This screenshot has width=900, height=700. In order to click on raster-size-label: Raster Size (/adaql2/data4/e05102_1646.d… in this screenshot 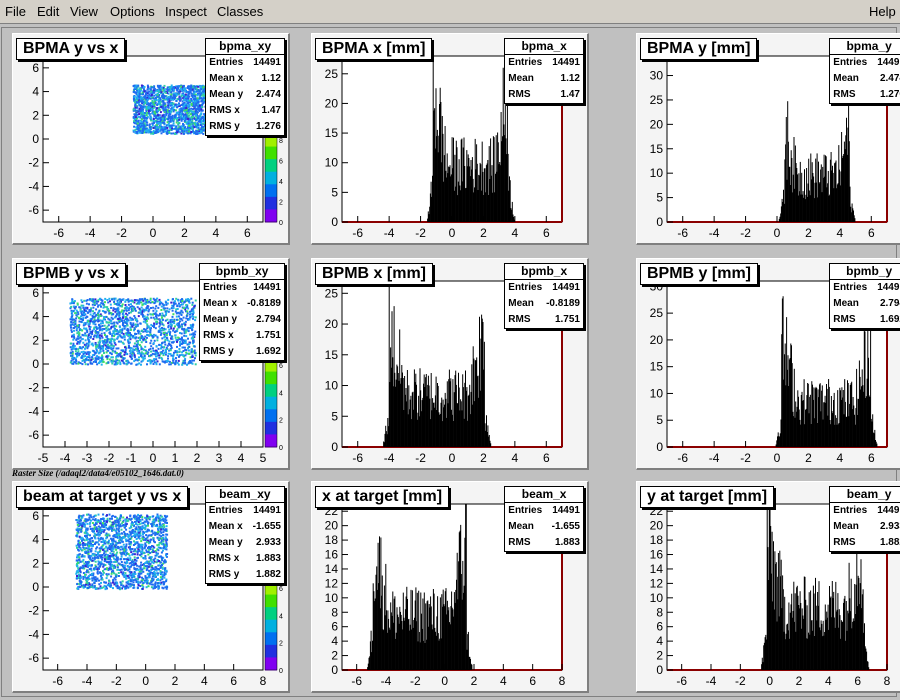, I will do `click(98, 473)`.